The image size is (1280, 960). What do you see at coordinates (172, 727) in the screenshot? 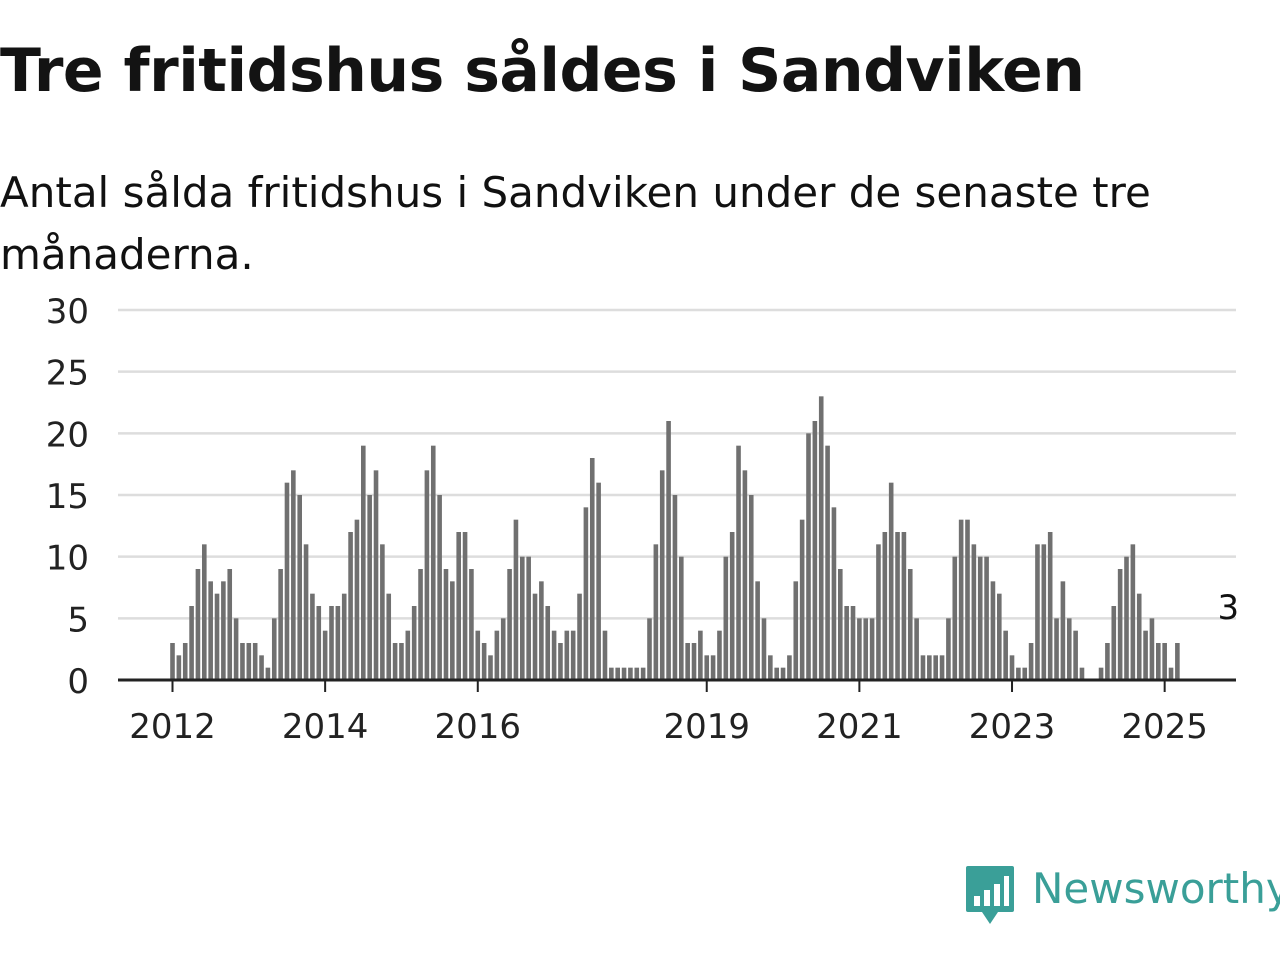
I see `x-tick-label: 2012` at bounding box center [172, 727].